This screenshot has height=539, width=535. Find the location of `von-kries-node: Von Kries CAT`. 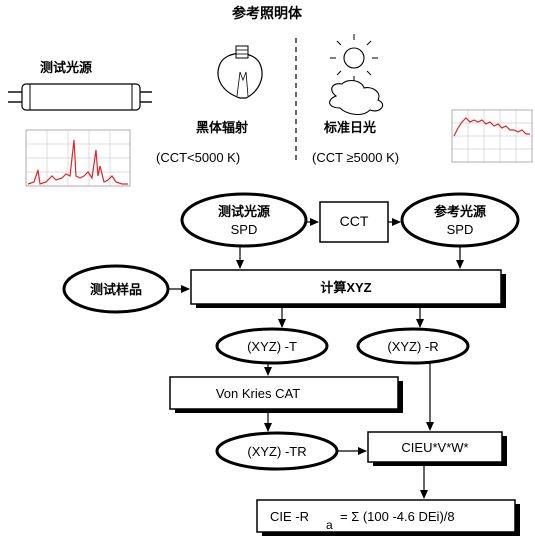

von-kries-node: Von Kries CAT is located at coordinates (286, 394).